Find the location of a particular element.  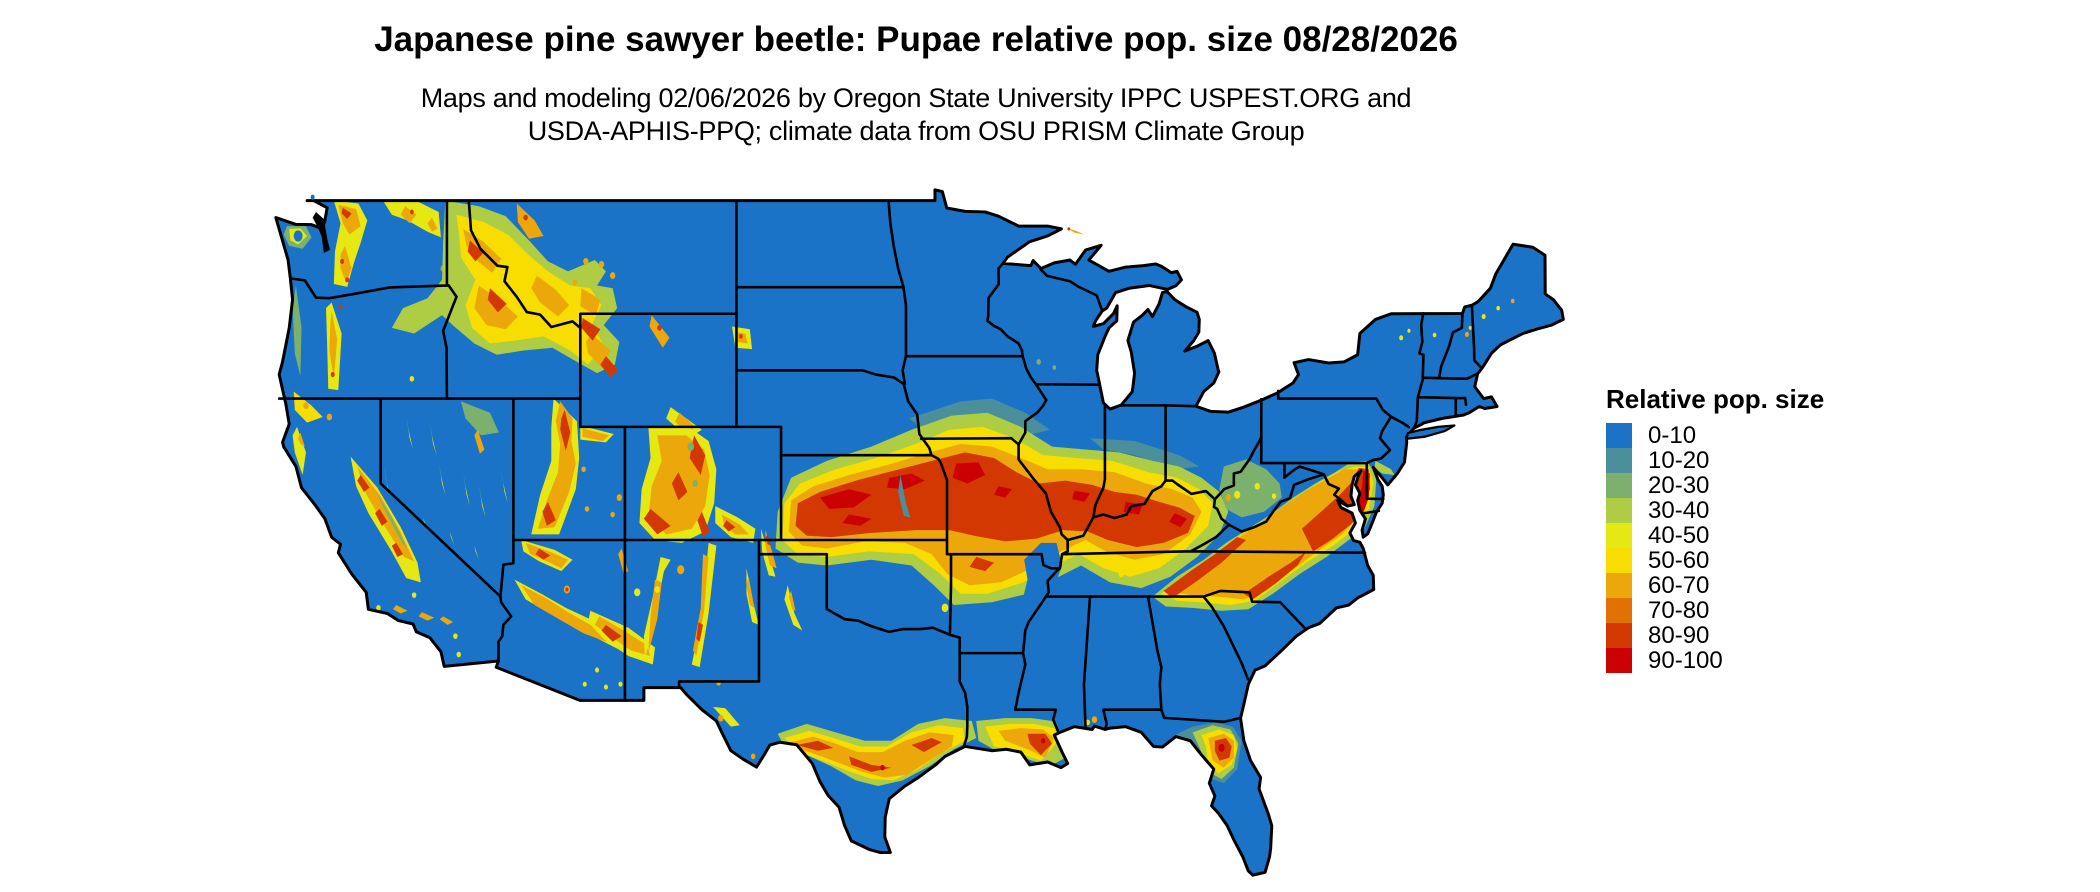

long-island is located at coordinates (1431, 431).